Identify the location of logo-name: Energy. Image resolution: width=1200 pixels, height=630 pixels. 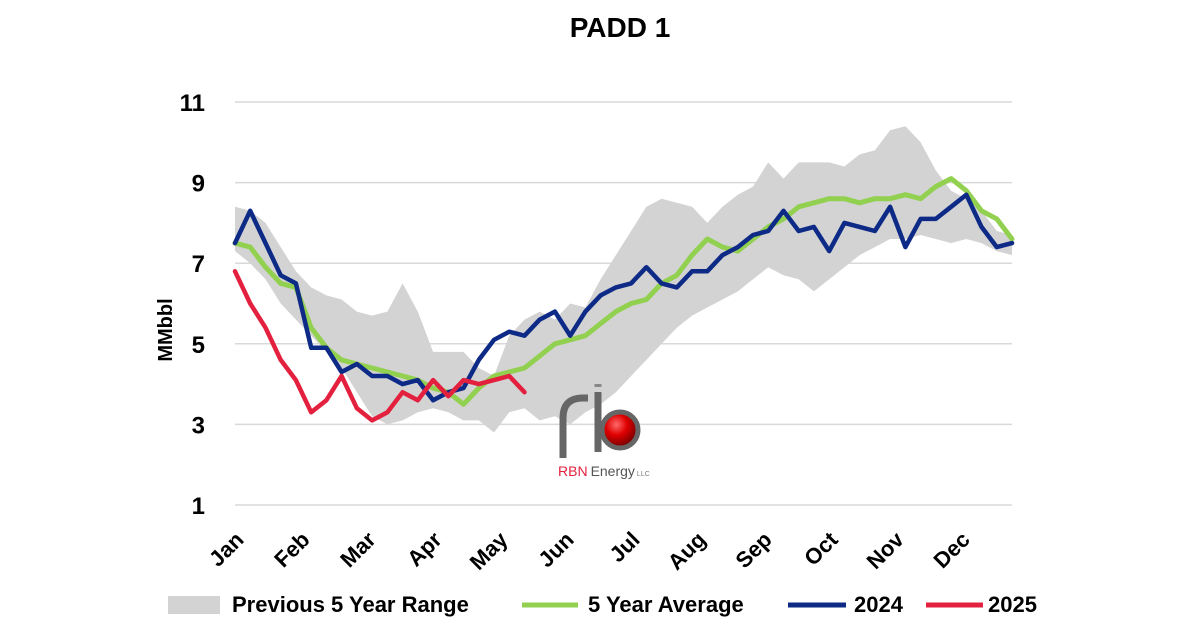
(613, 471).